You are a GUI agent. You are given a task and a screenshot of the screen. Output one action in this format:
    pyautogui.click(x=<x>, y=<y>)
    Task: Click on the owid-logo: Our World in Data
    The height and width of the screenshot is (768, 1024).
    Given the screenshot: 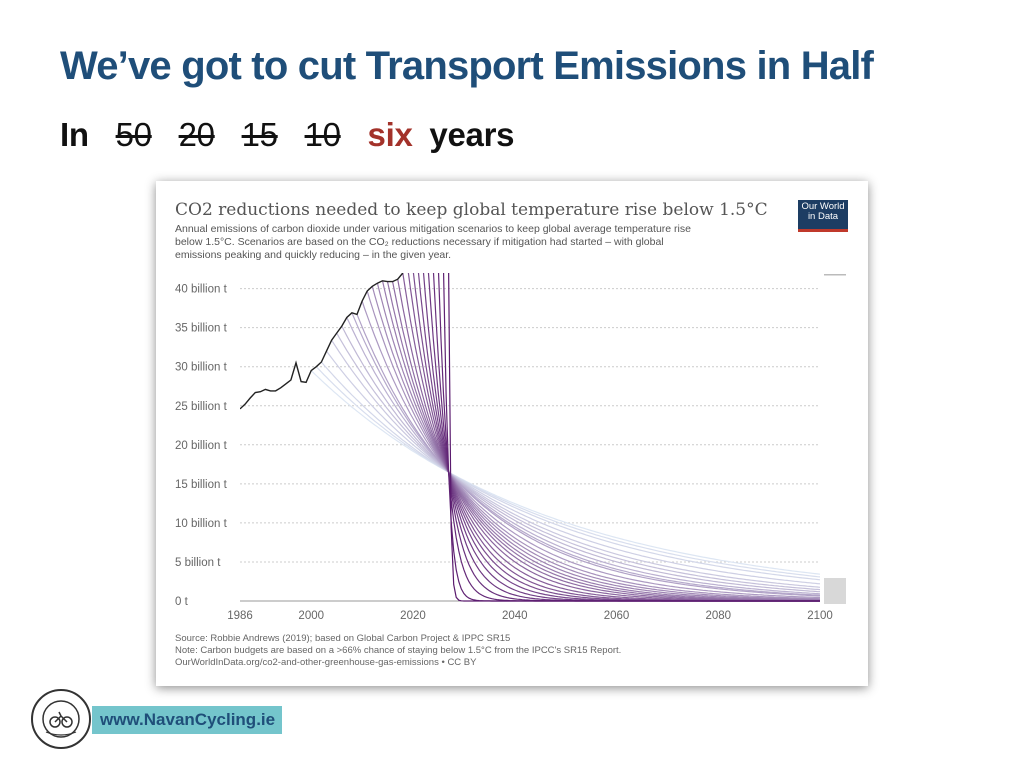 What is the action you would take?
    pyautogui.click(x=823, y=216)
    